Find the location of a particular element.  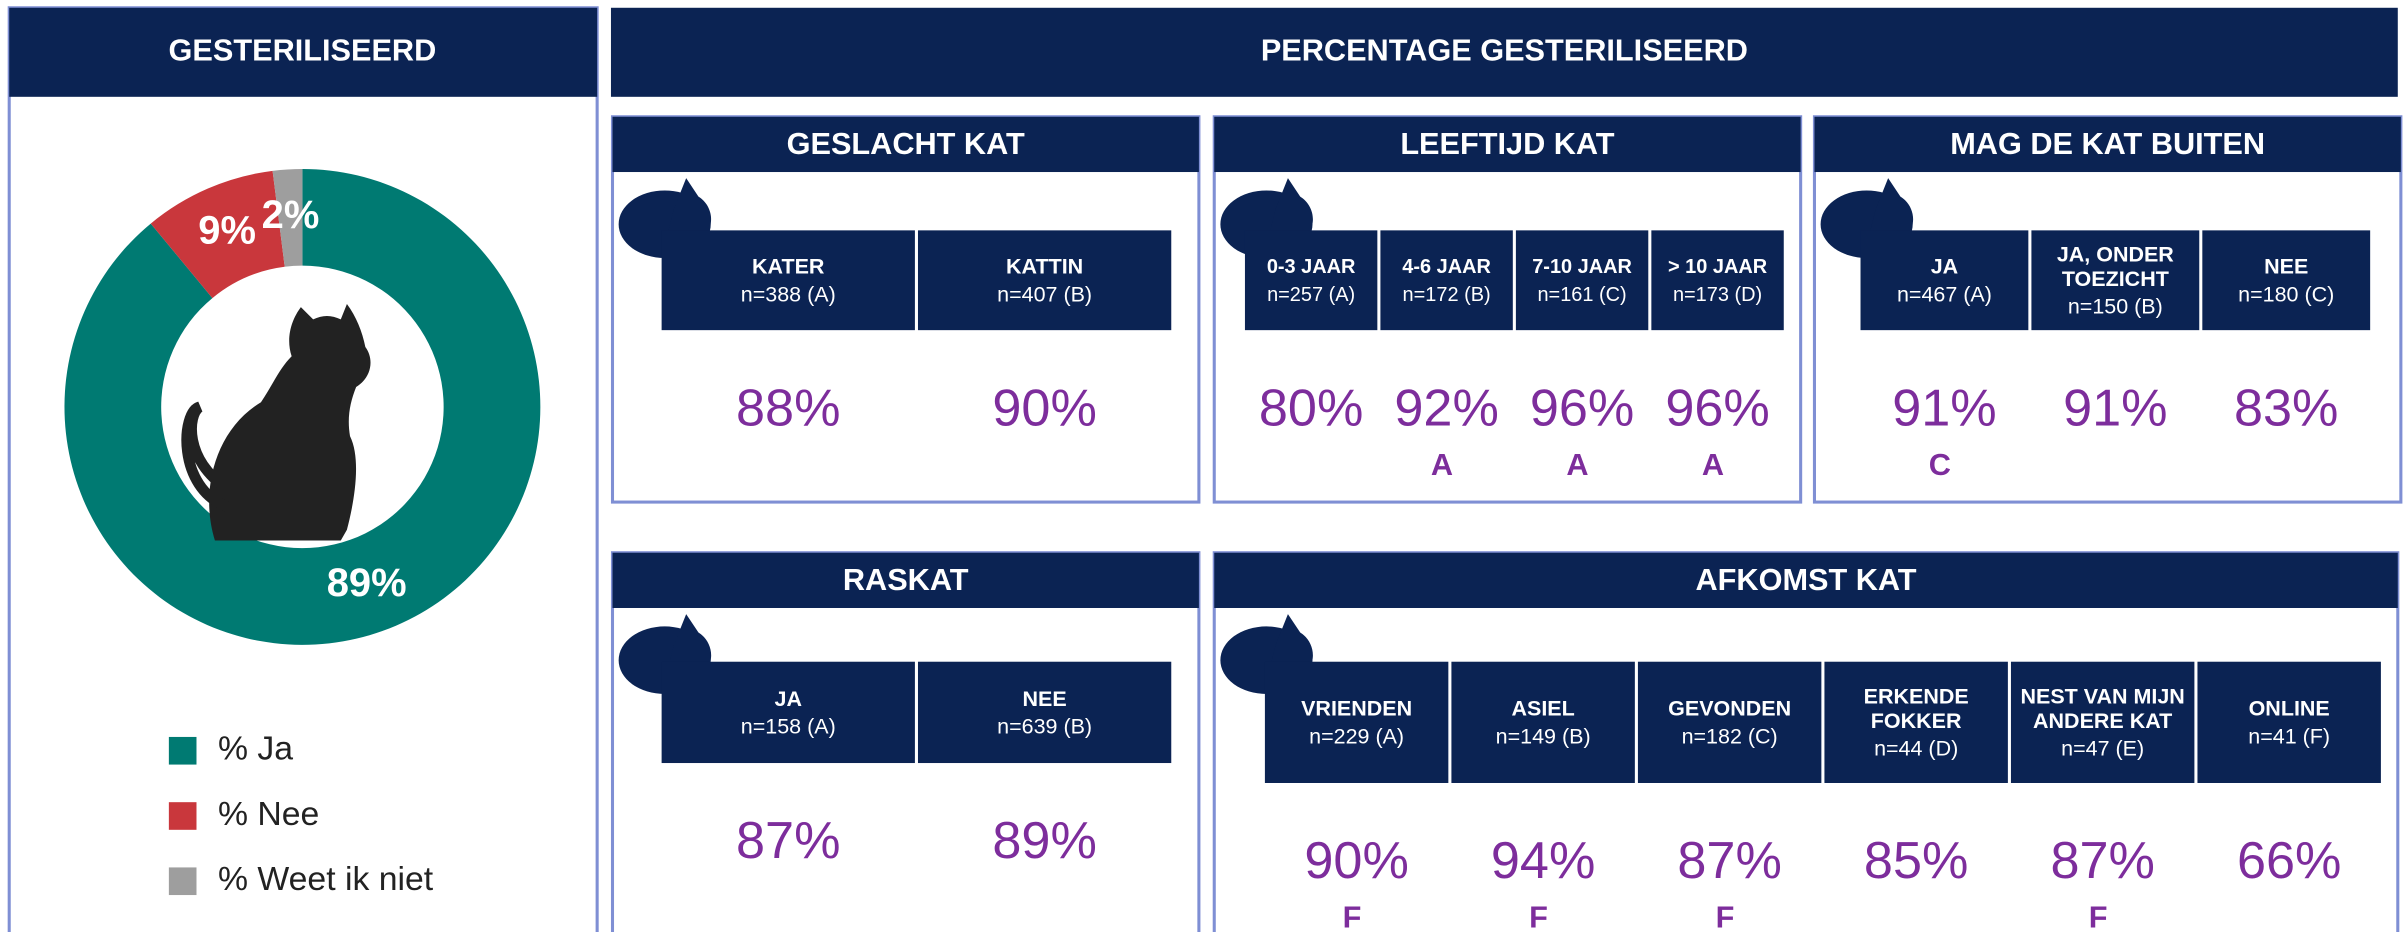

left-title: GESTERILISEERD is located at coordinates (303, 49).